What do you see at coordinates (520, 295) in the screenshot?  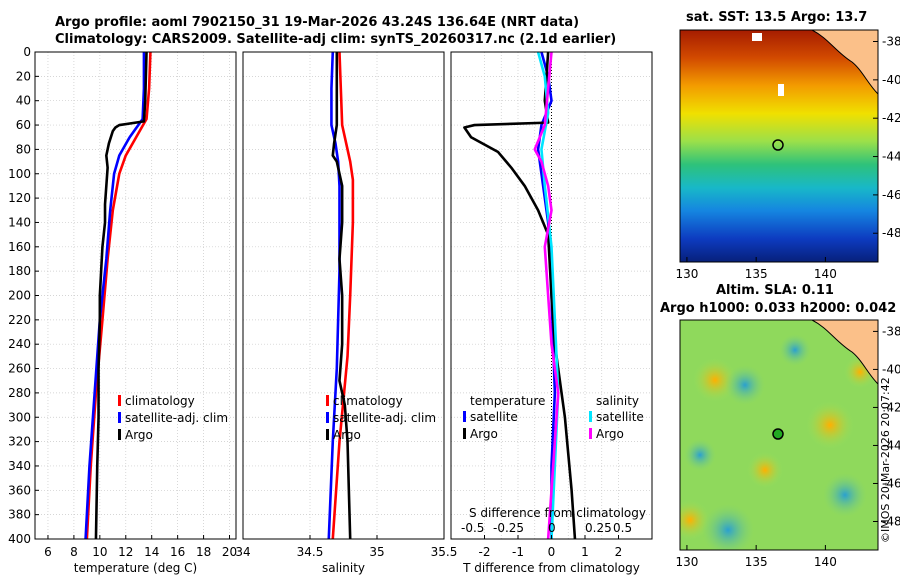 I see `series-line-t-argo` at bounding box center [520, 295].